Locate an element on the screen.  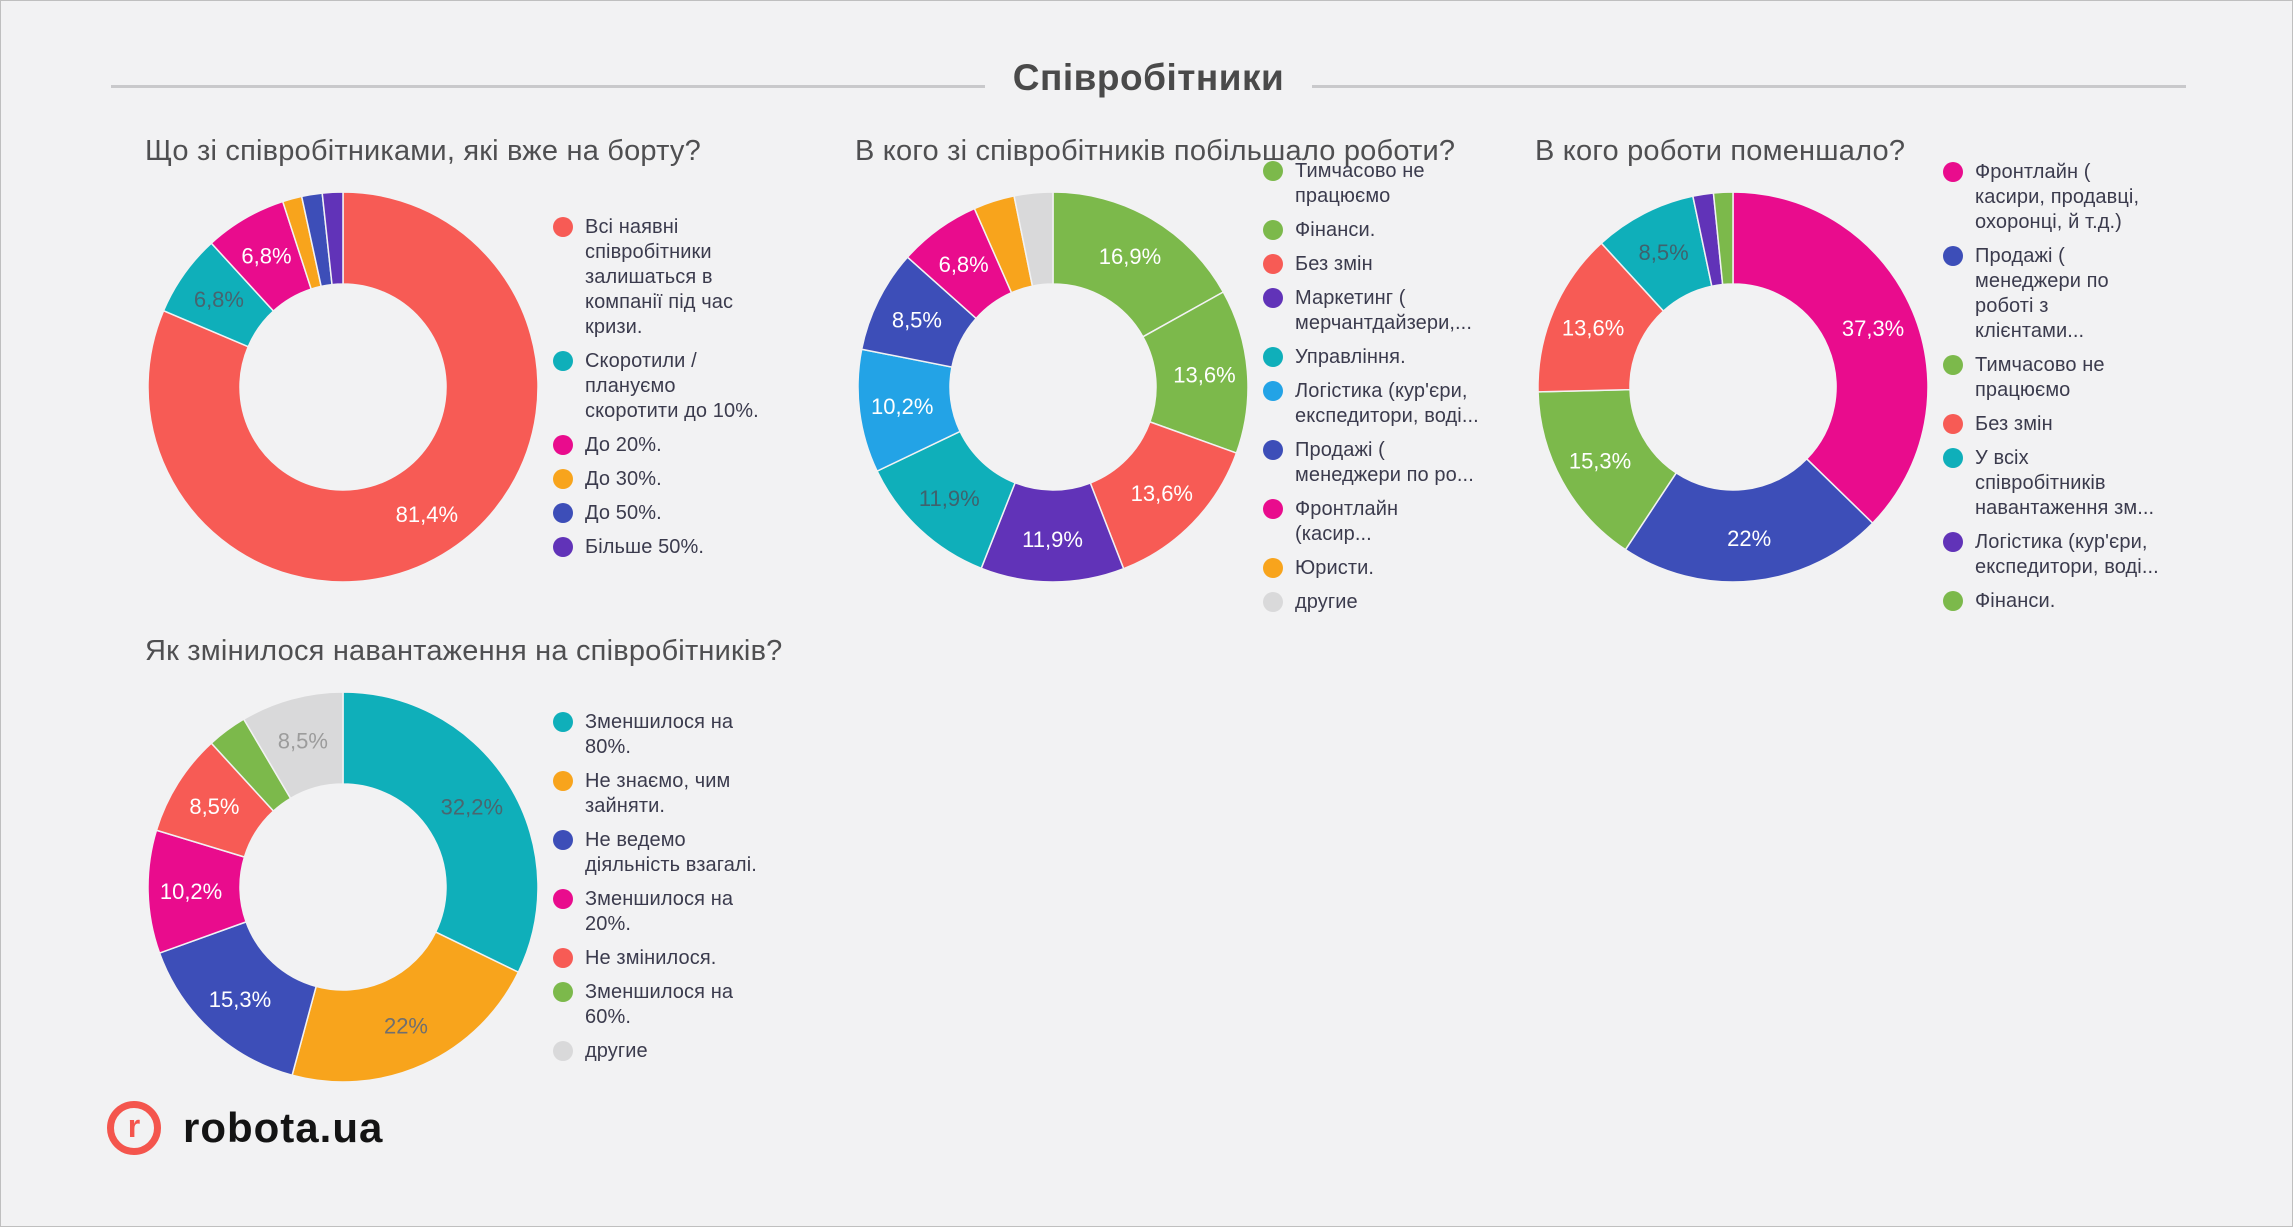
legend-label: Зменшилося на 80%. is located at coordinates (659, 734).